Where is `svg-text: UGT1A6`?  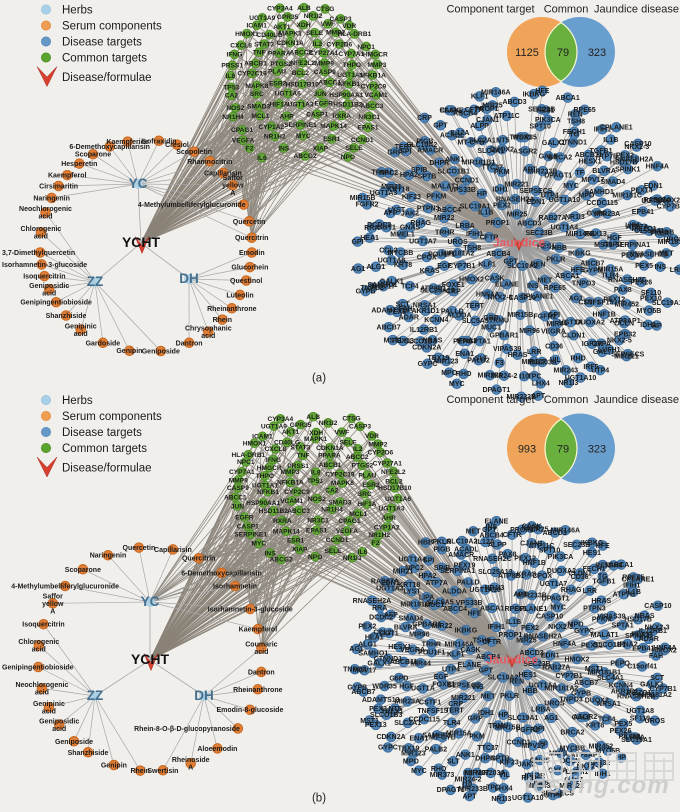
svg-text: UGT1A6 is located at coordinates (398, 499).